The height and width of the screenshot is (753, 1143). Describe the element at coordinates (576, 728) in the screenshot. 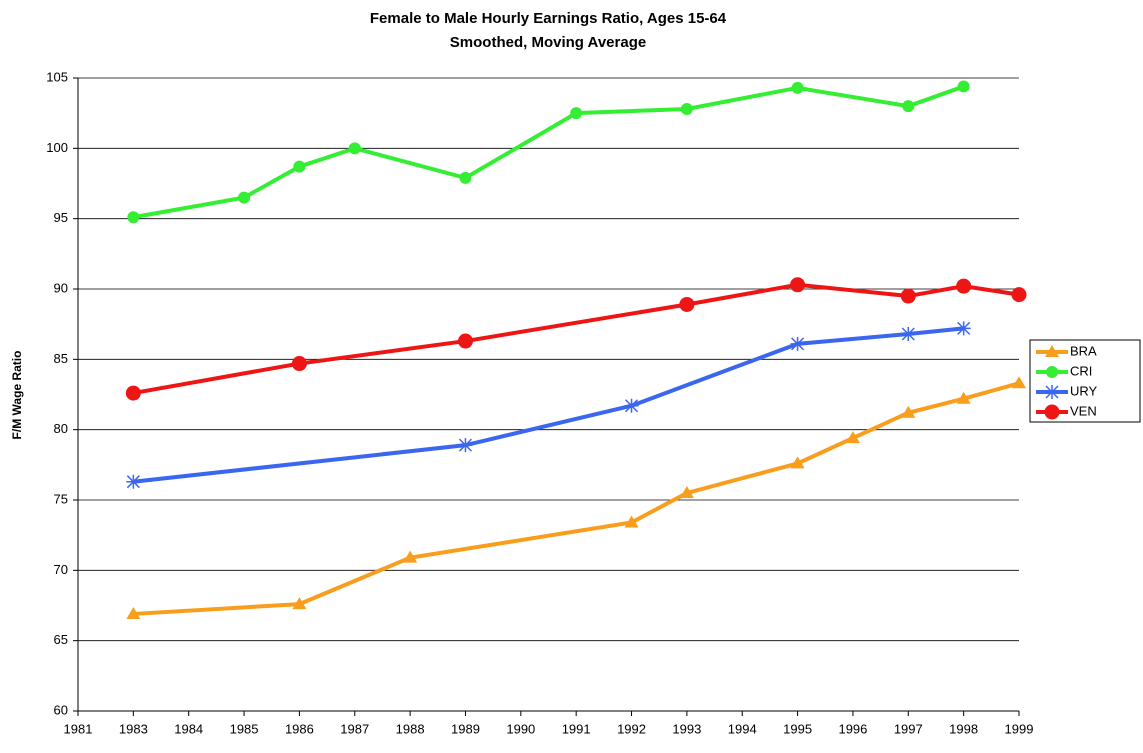

I see `x-tick-label: 1991` at that location.